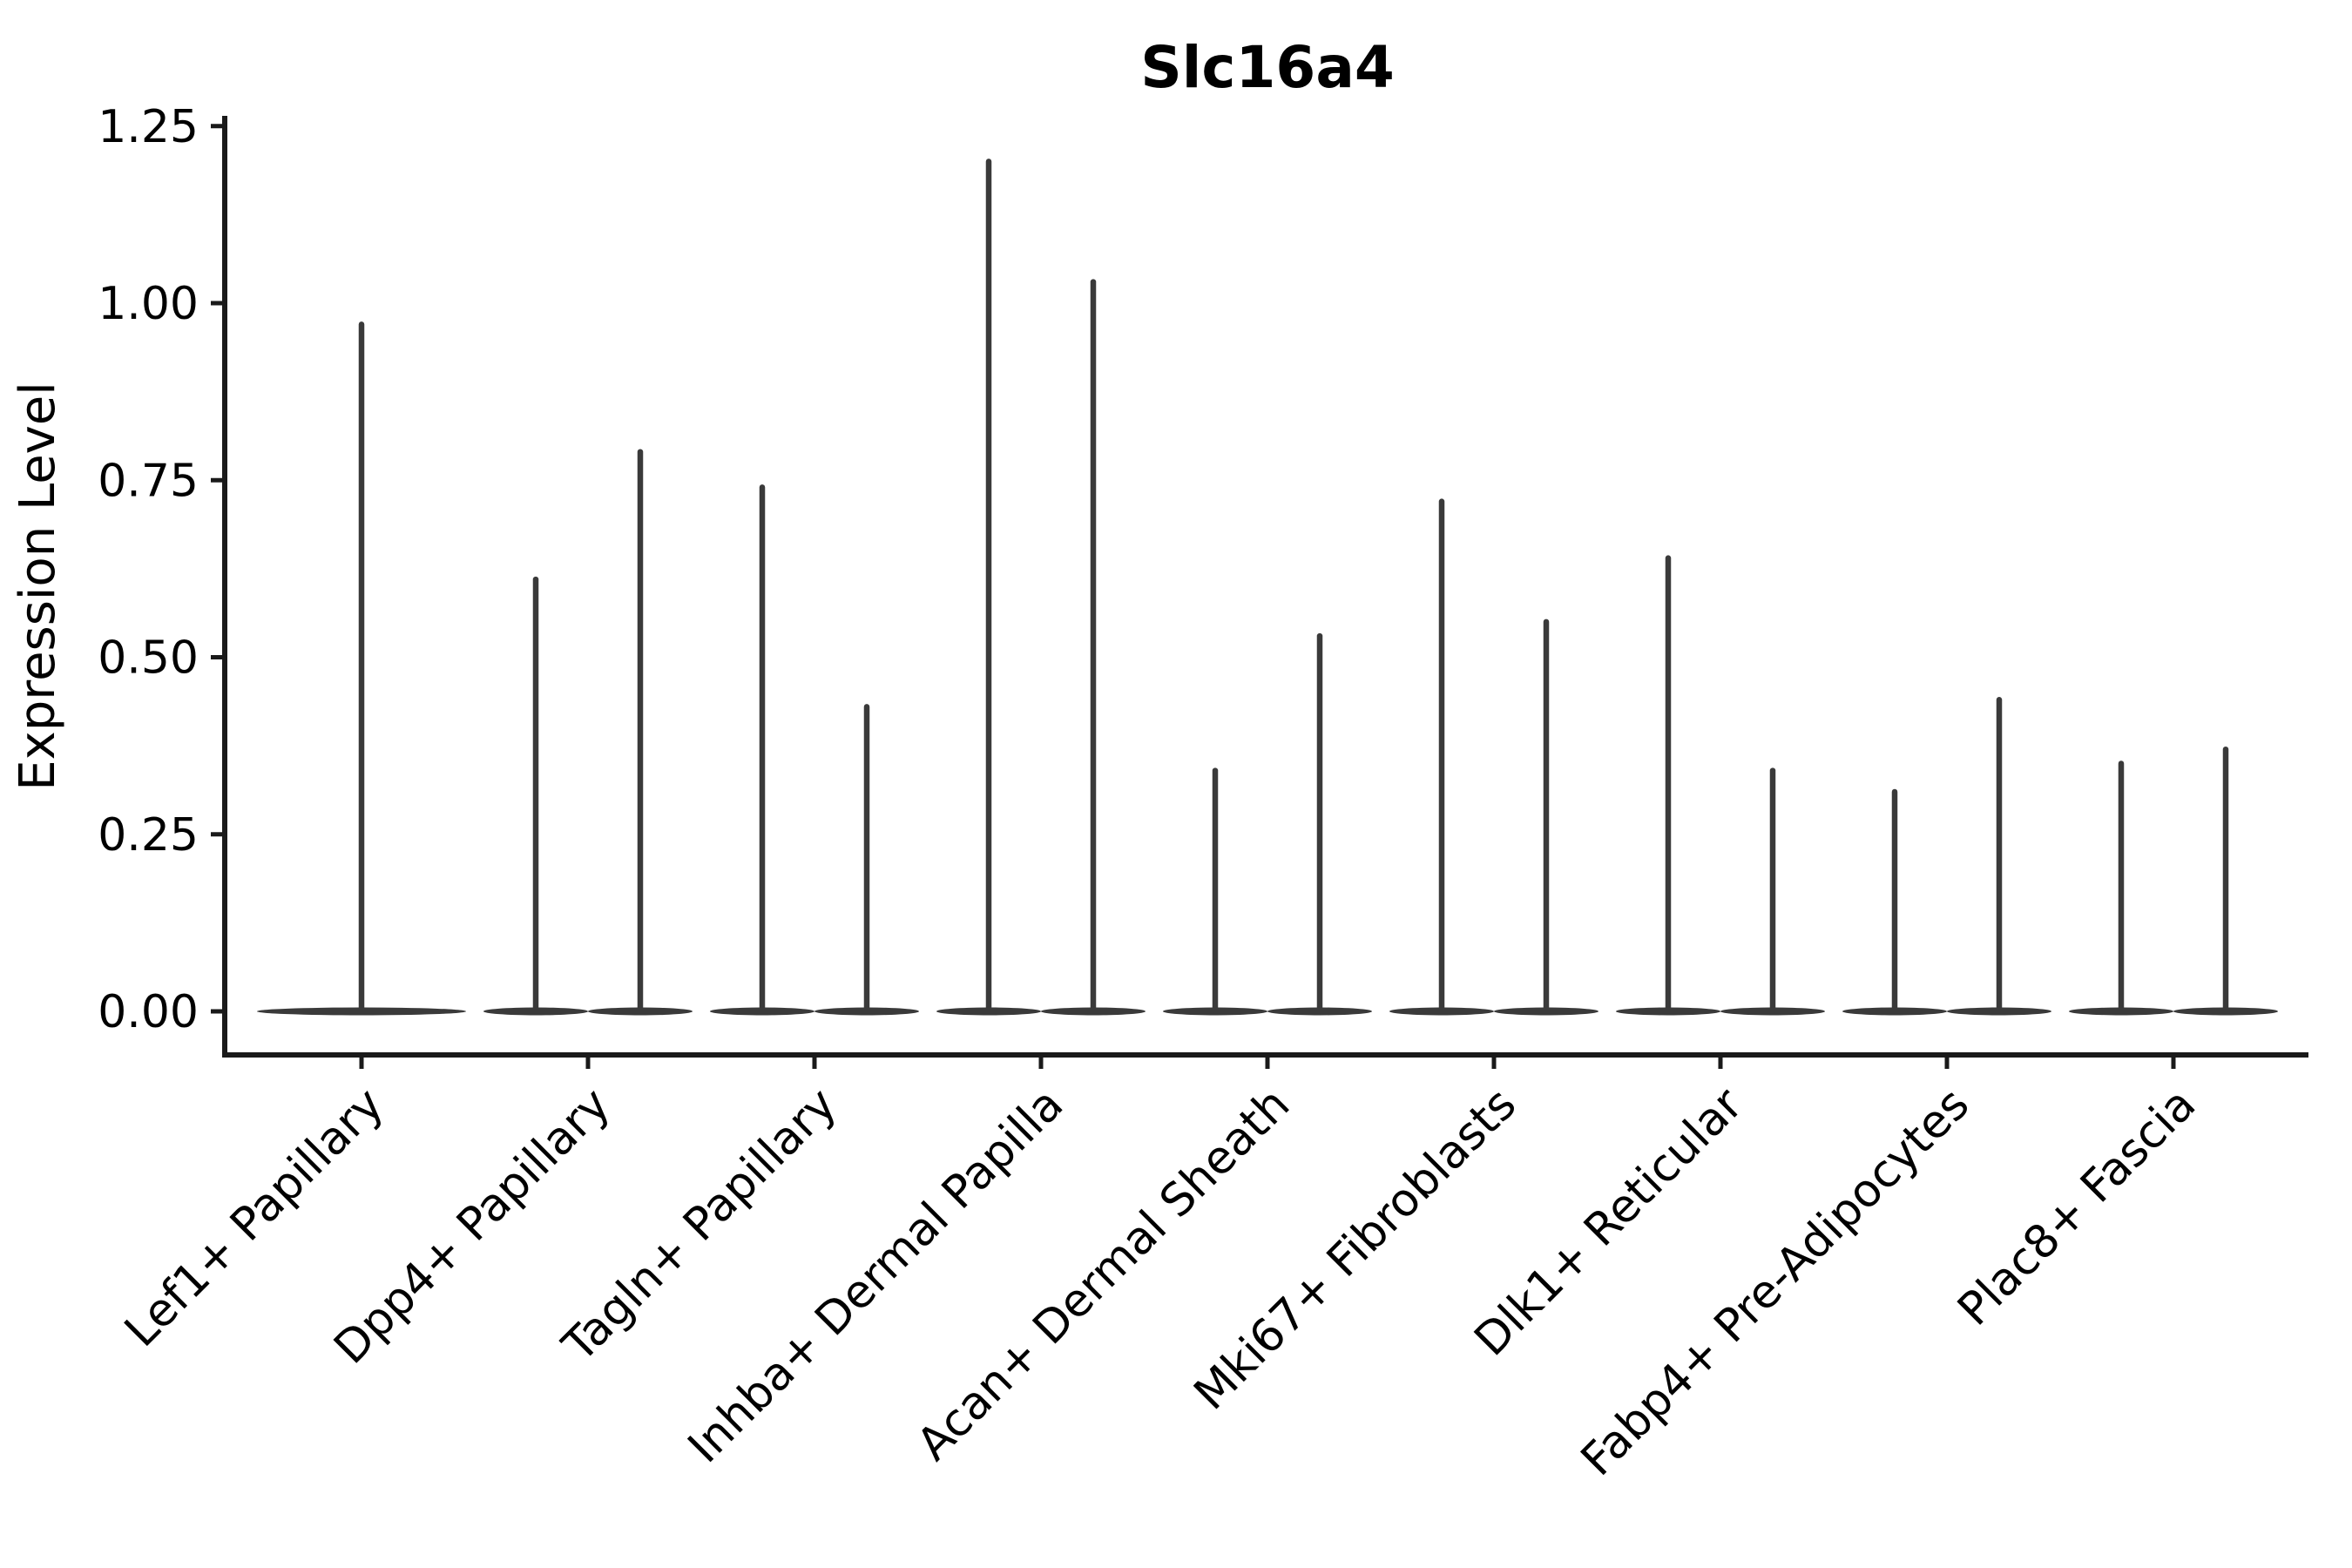  What do you see at coordinates (148, 481) in the screenshot?
I see `y-tick-label: 0.75` at bounding box center [148, 481].